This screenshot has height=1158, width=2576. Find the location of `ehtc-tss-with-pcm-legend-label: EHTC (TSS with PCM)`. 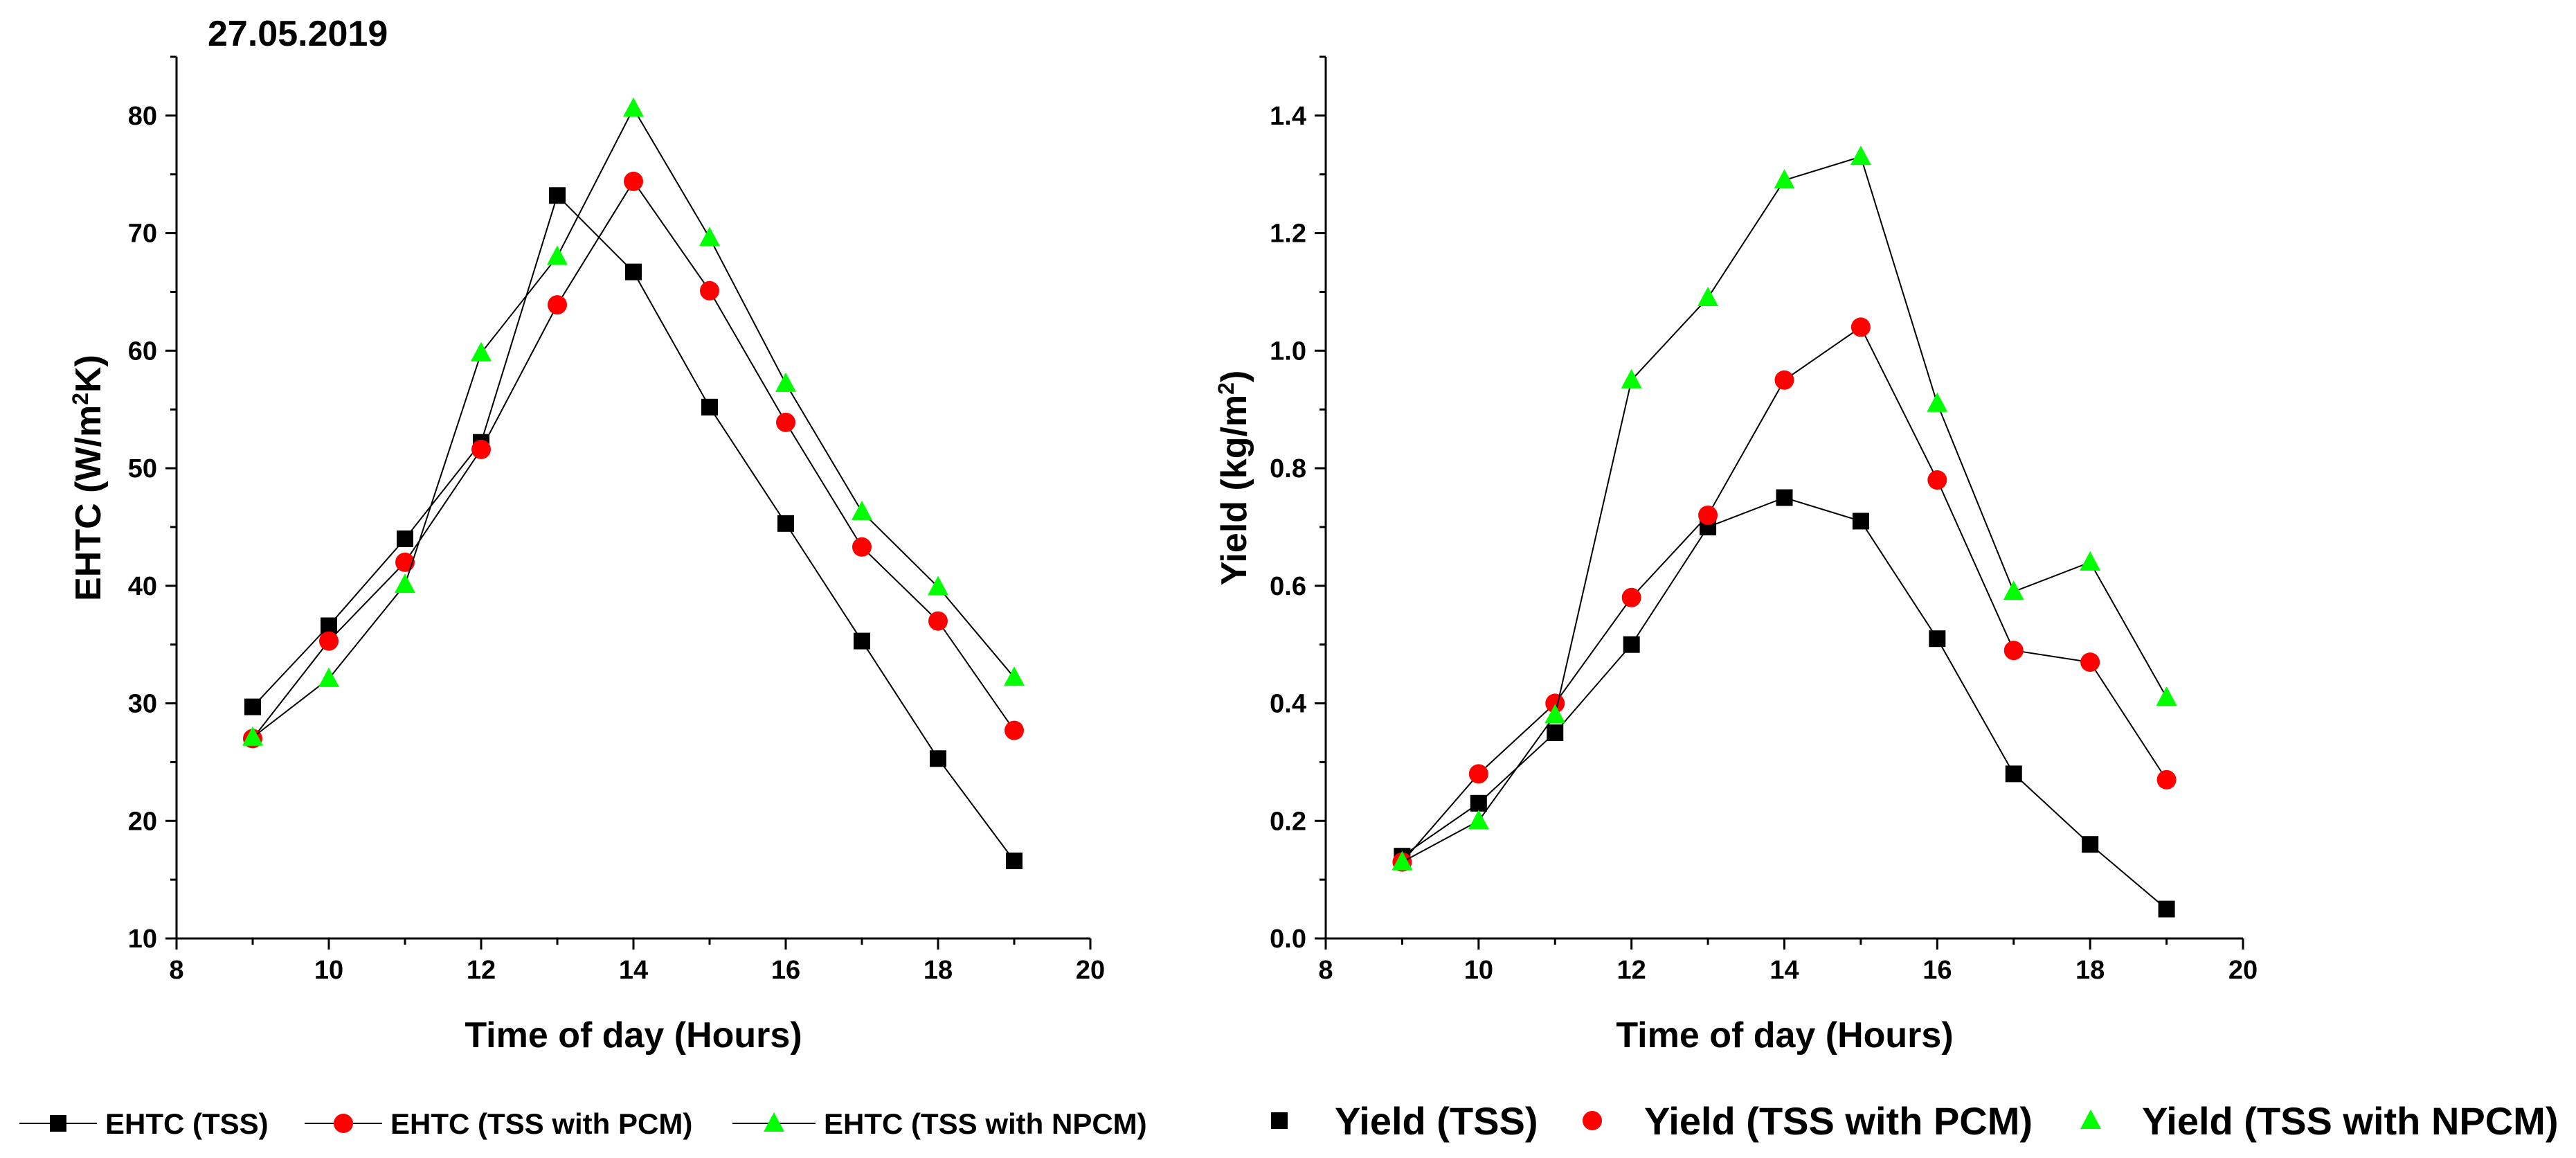

ehtc-tss-with-pcm-legend-label: EHTC (TSS with PCM) is located at coordinates (541, 1123).